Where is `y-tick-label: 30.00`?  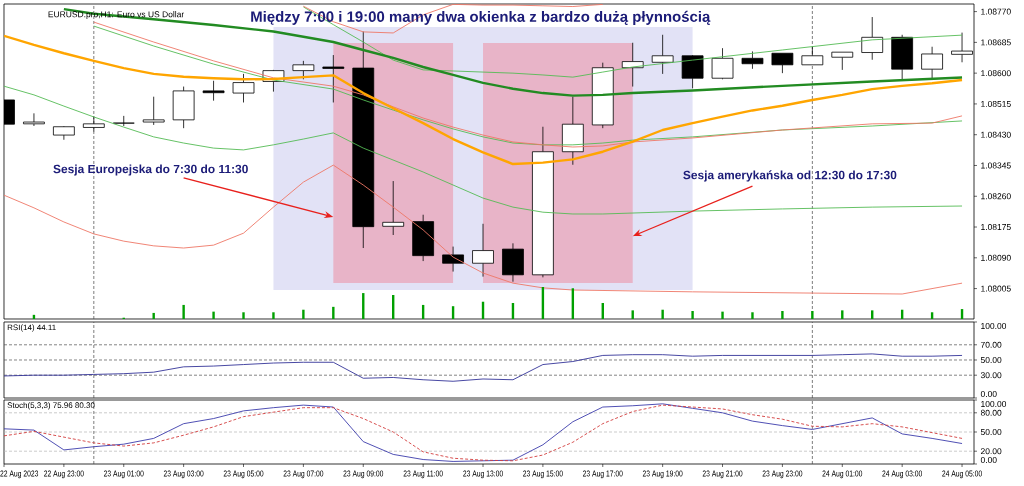 y-tick-label: 30.00 is located at coordinates (991, 375).